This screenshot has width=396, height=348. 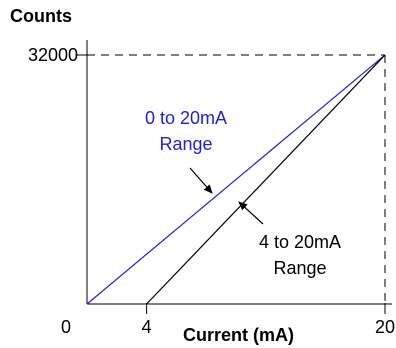 I want to click on annotation-label: 4 to 20mA, so click(x=300, y=242).